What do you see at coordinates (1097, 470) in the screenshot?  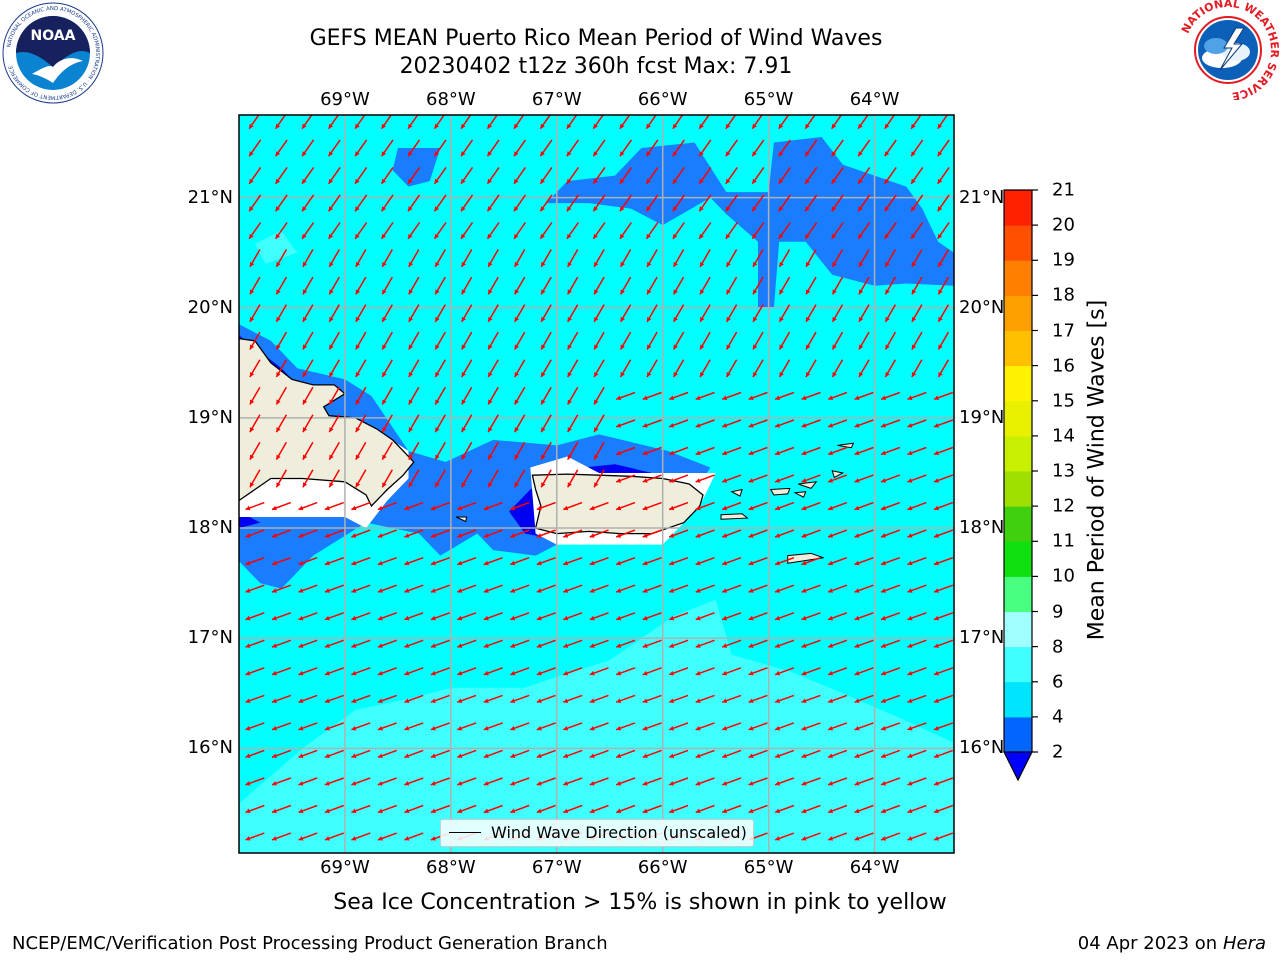 I see `colorbar-title: Mean Period of Wind Waves [s]` at bounding box center [1097, 470].